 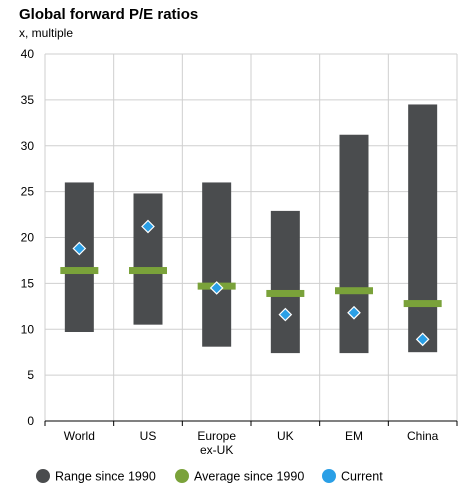 I want to click on legend-label: Current, so click(x=362, y=477).